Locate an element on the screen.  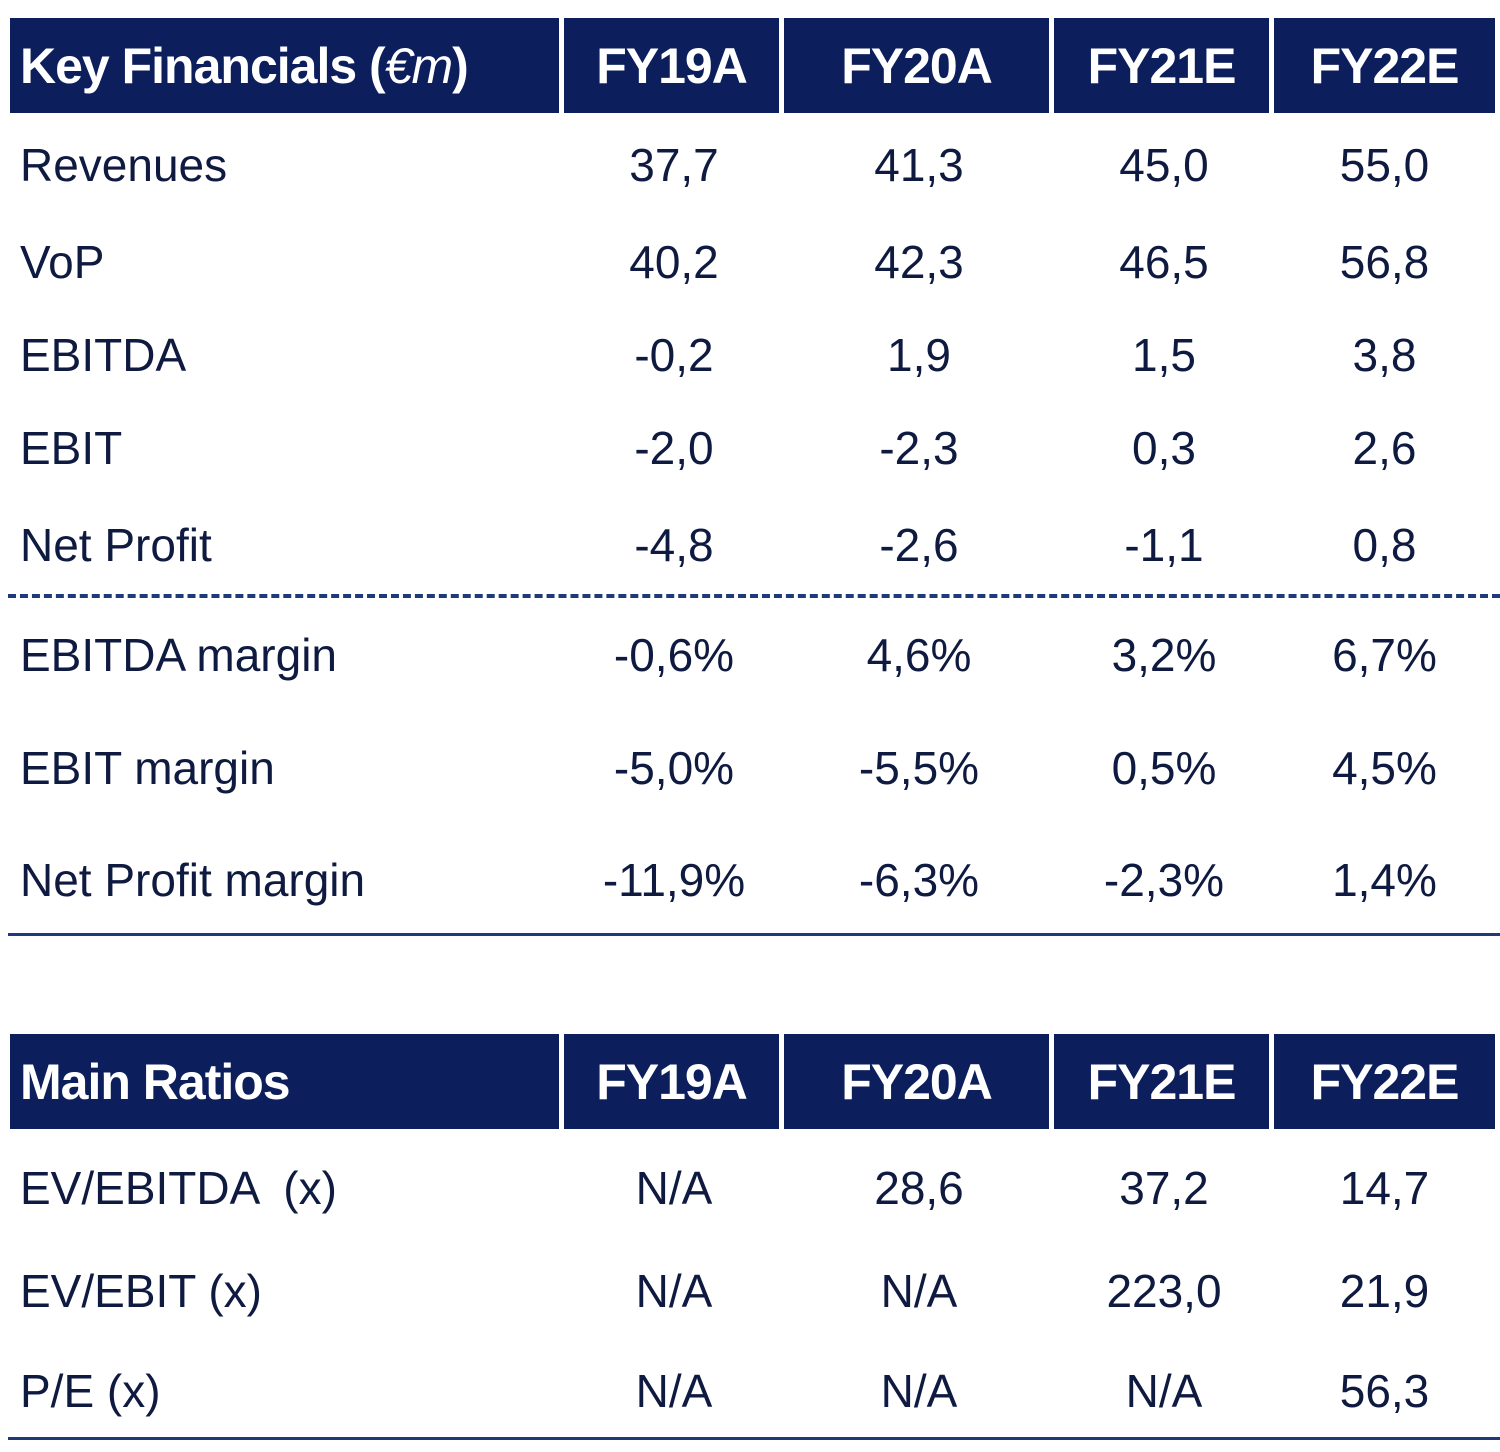
row-label: Revenues is located at coordinates (124, 165).